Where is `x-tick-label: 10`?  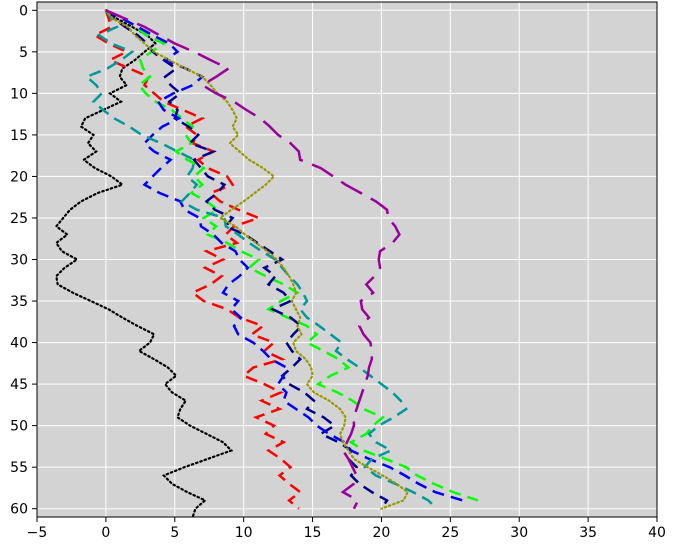 x-tick-label: 10 is located at coordinates (244, 533).